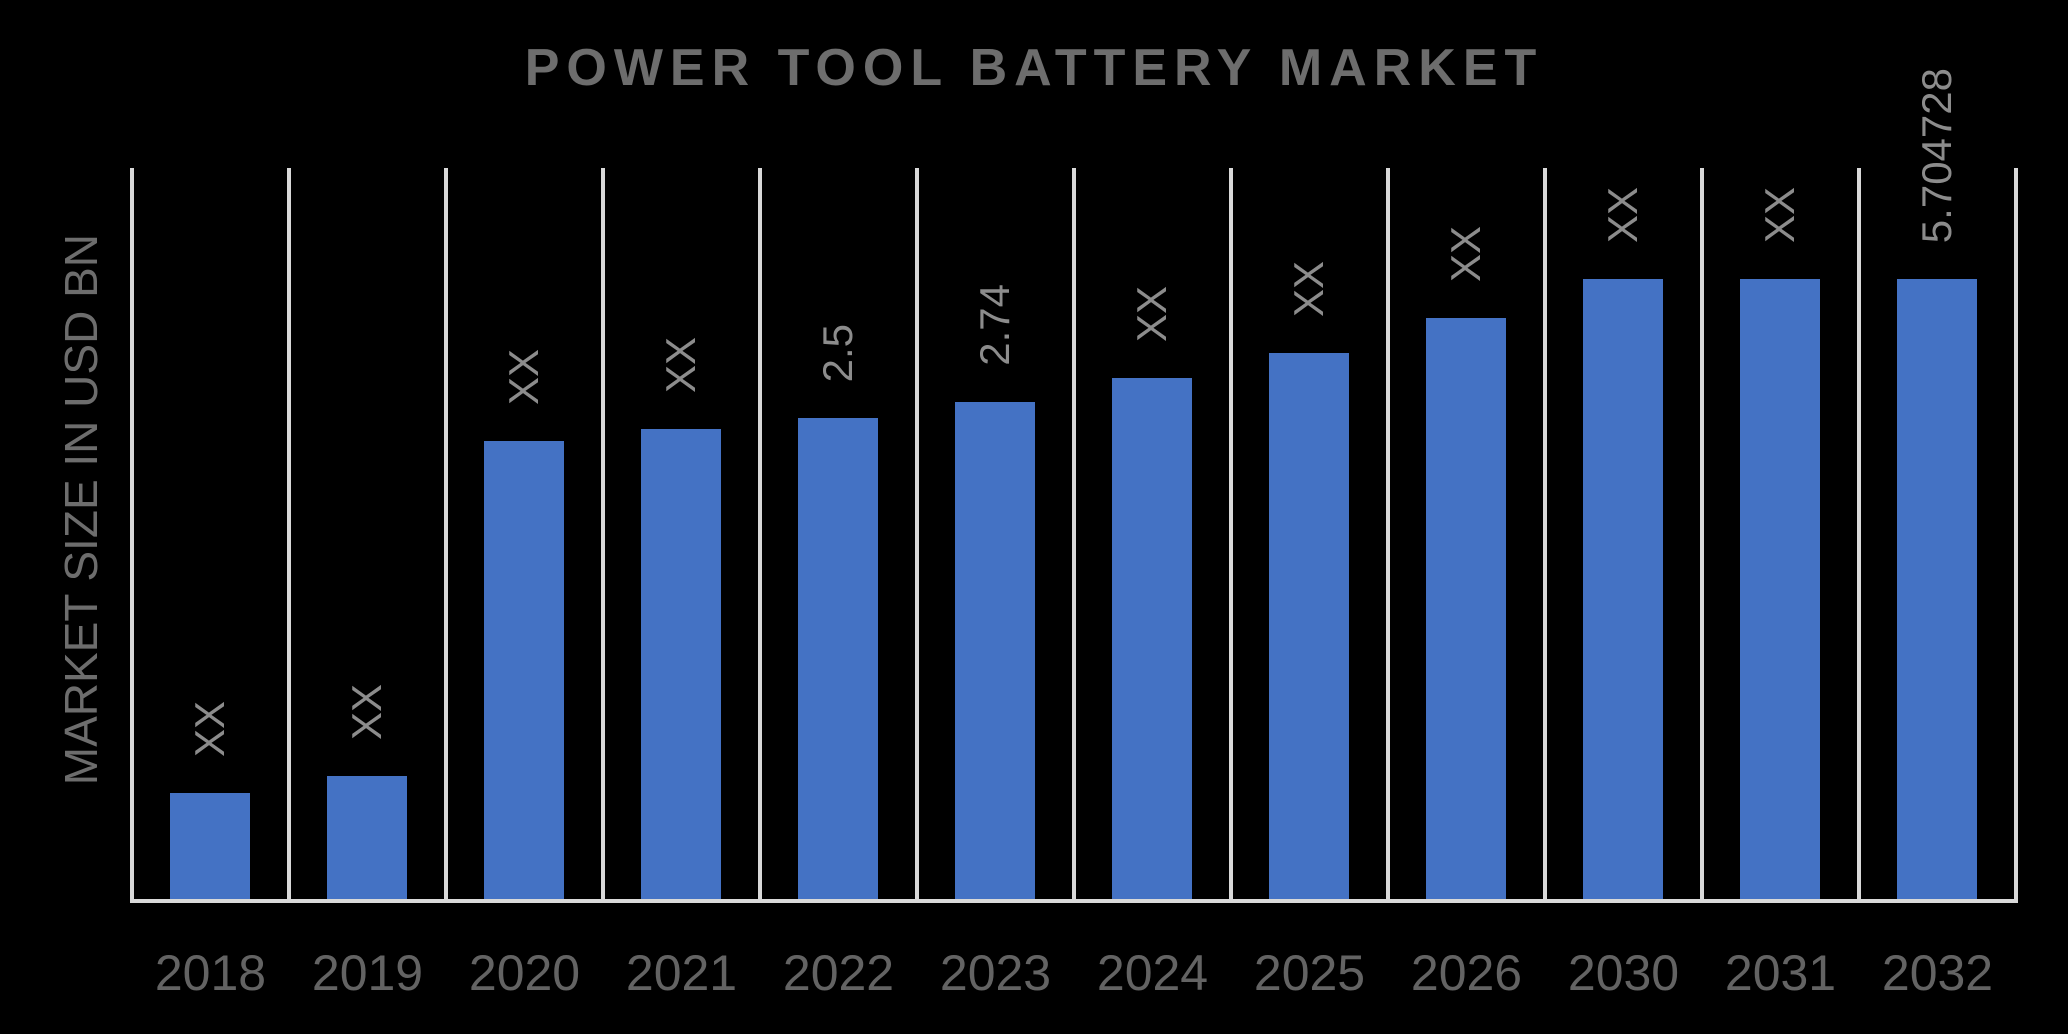  I want to click on bar-value-label-2022: 2.5, so click(838, 357).